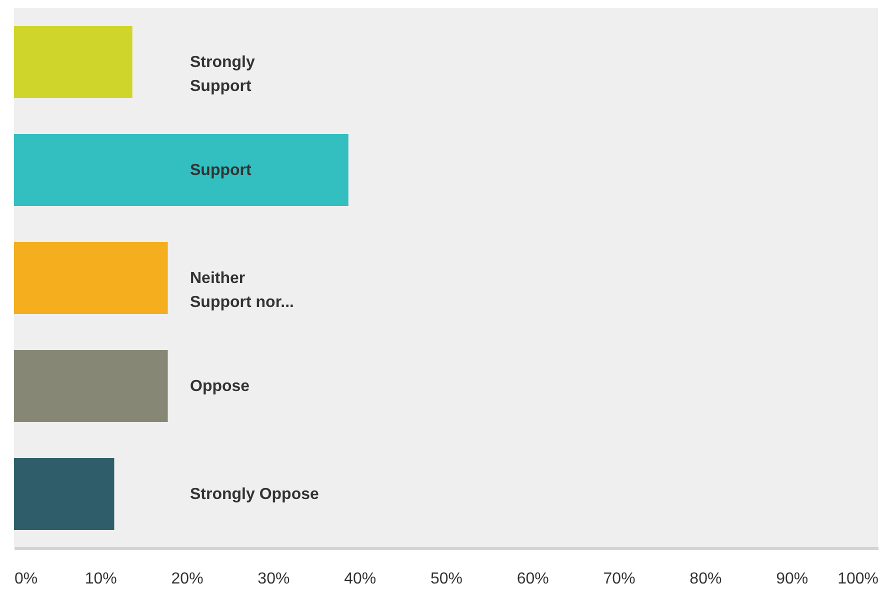 The image size is (880, 590). What do you see at coordinates (100, 579) in the screenshot?
I see `x-tick-label: 10%` at bounding box center [100, 579].